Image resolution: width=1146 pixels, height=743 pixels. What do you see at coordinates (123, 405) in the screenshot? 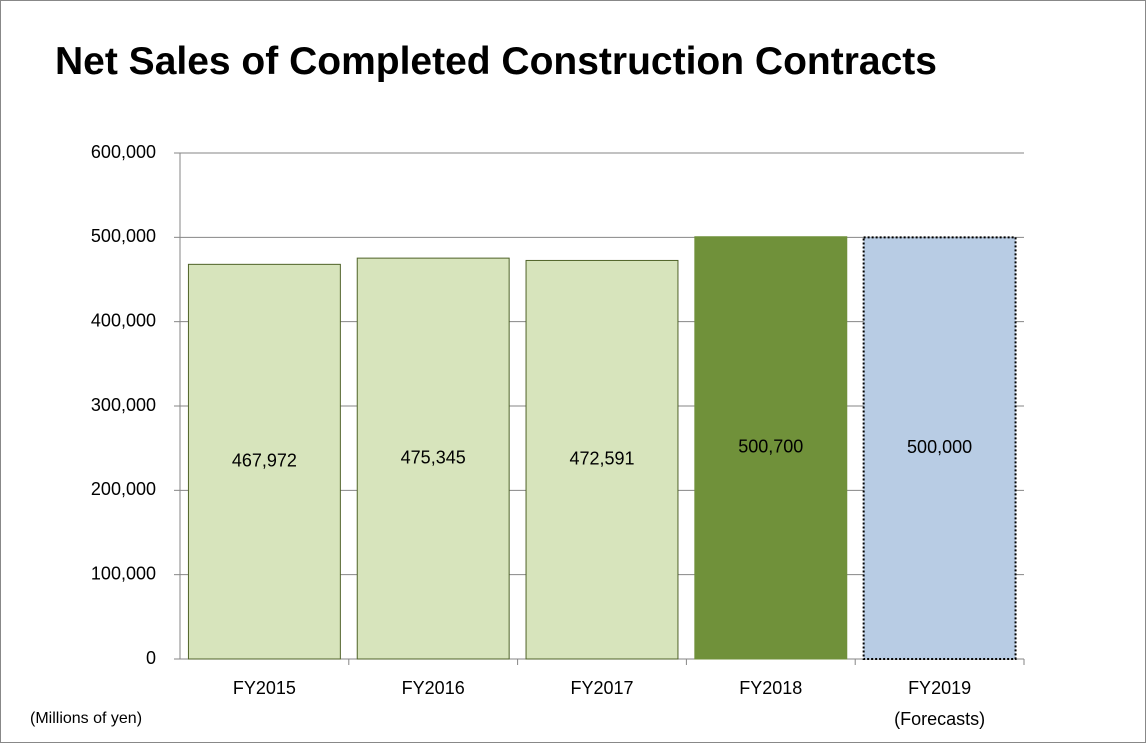
I see `y-tick-label: 300,000` at bounding box center [123, 405].